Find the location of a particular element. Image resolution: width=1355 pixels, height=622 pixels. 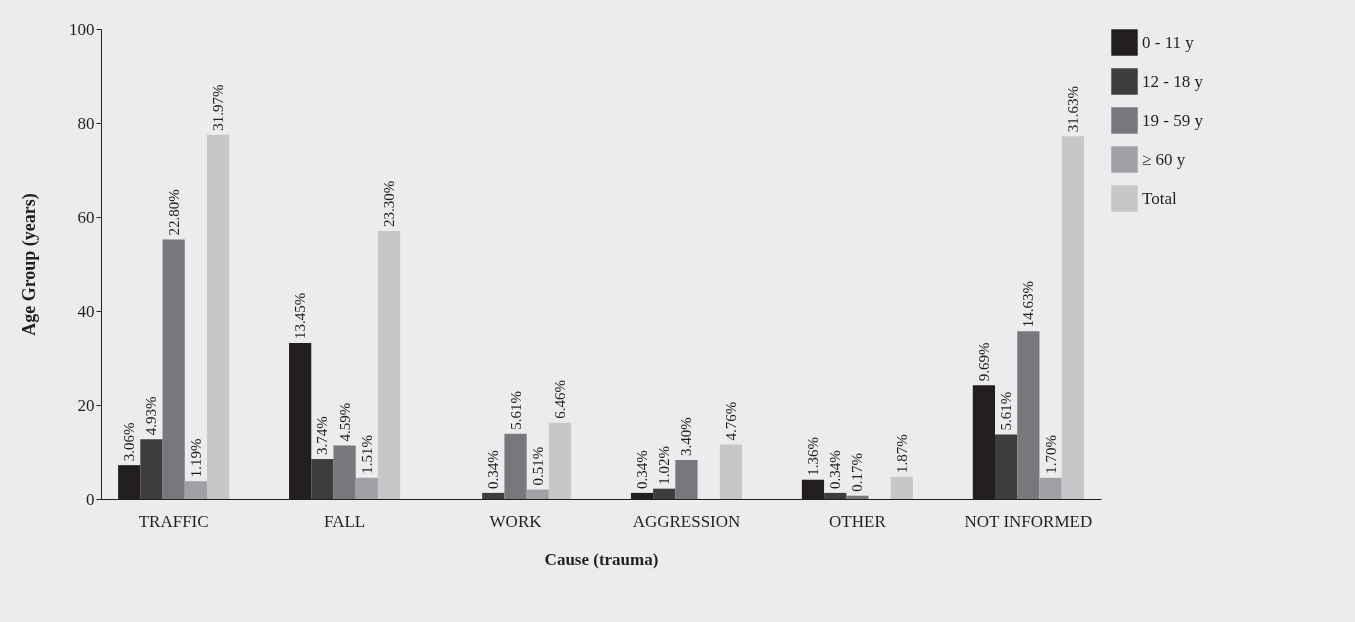

y-tick-label: 100 is located at coordinates (82, 29).